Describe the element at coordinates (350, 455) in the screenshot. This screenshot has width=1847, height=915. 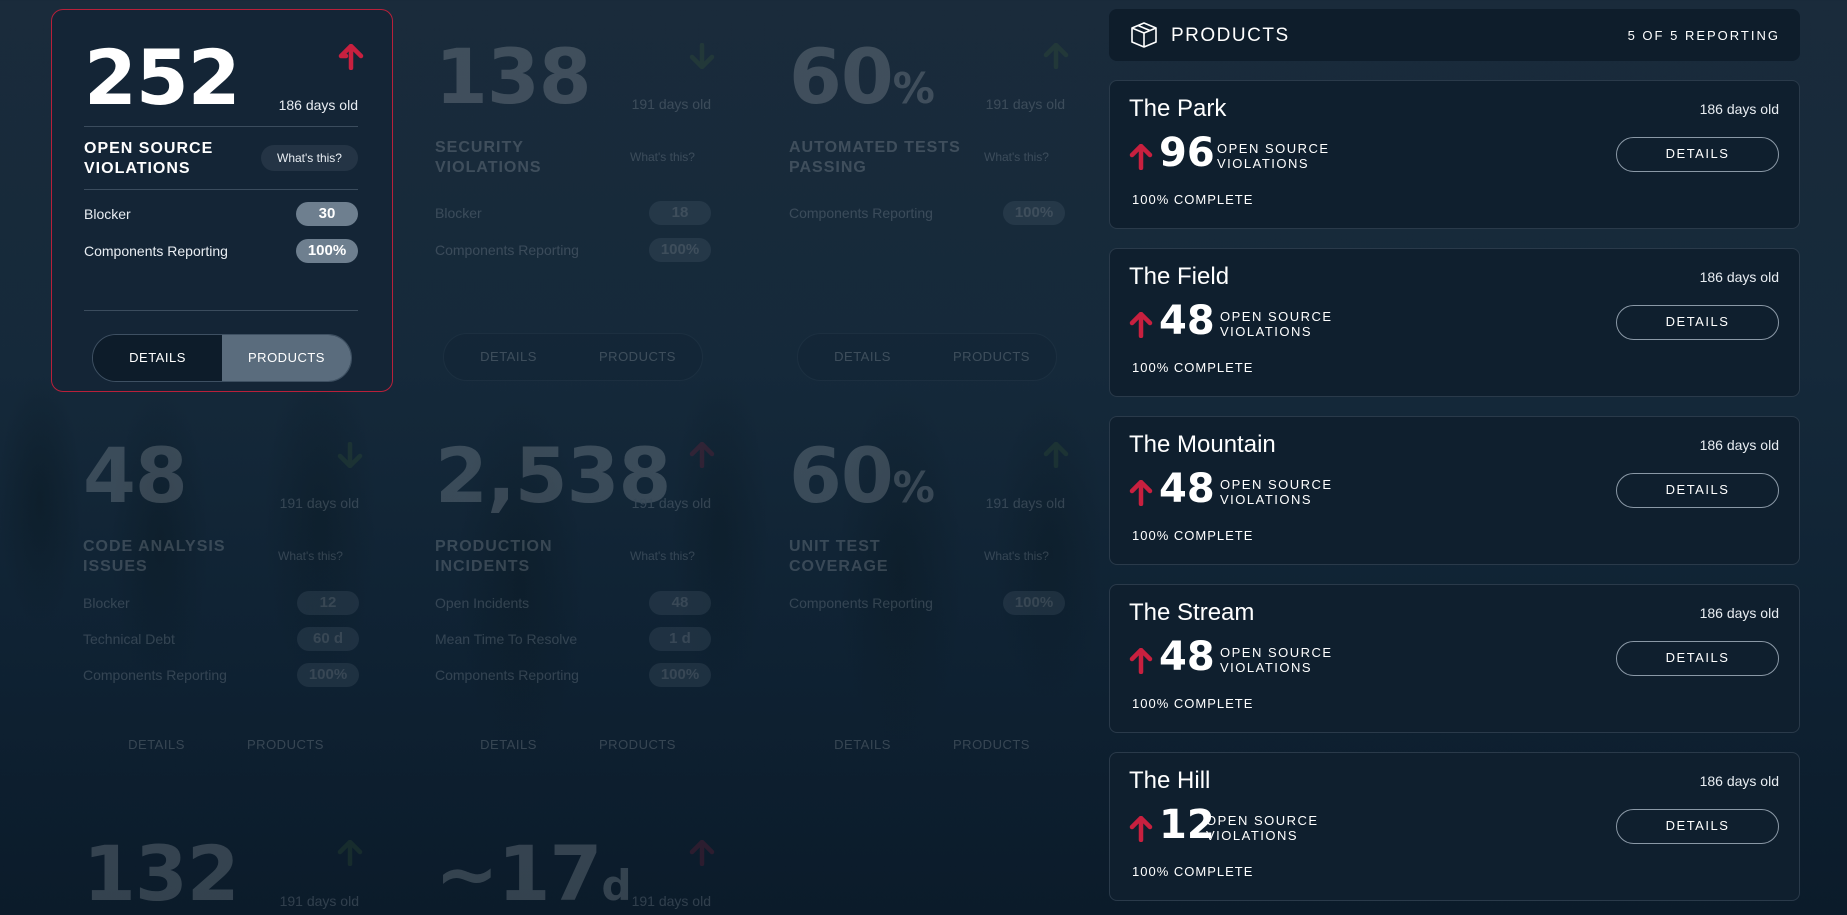
I see `arrow-down-icon` at that location.